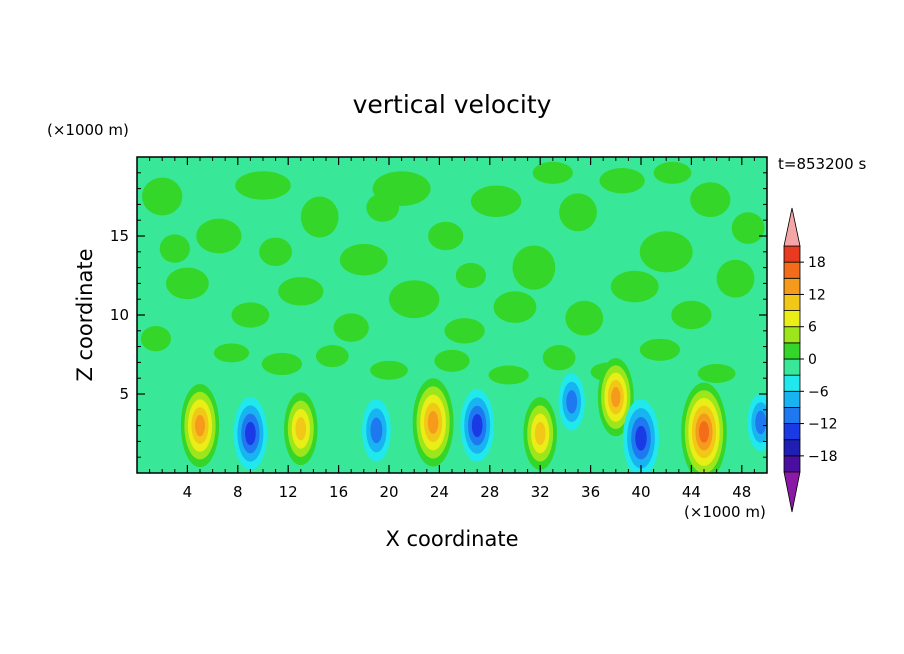 This screenshot has height=654, width=904. I want to click on y-tick-label: 10, so click(119, 315).